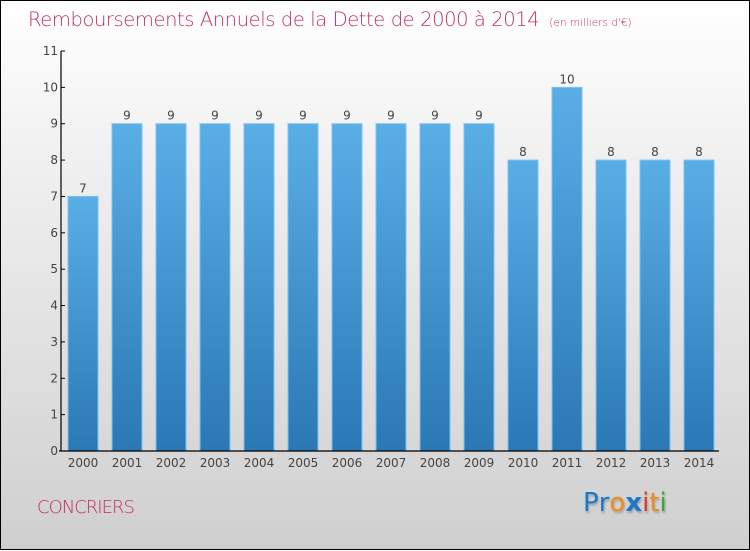 The width and height of the screenshot is (750, 551). Describe the element at coordinates (54, 233) in the screenshot. I see `y-tick-label-6: 6` at that location.